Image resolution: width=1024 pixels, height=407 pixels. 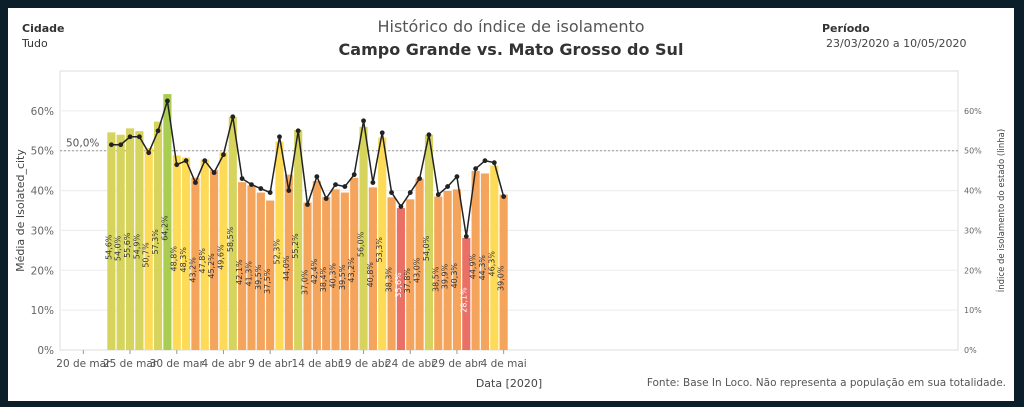 What do you see at coordinates (35, 43) in the screenshot?
I see `city-filter-value: Tudo` at bounding box center [35, 43].